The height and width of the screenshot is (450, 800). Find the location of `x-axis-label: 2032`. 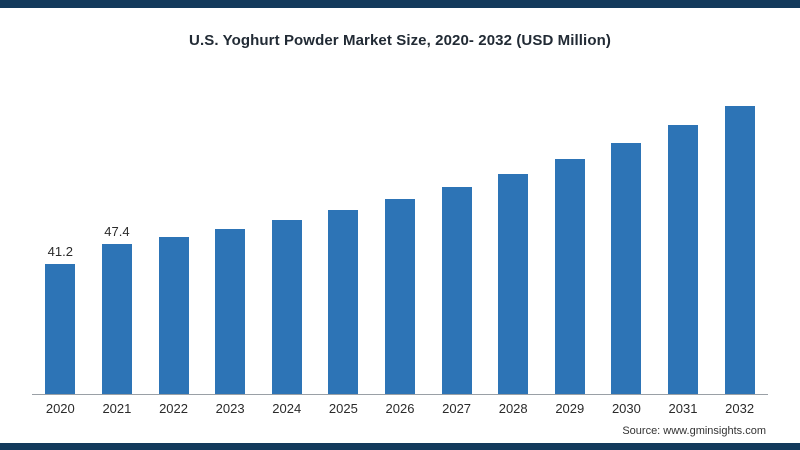

x-axis-label: 2032 is located at coordinates (740, 408).